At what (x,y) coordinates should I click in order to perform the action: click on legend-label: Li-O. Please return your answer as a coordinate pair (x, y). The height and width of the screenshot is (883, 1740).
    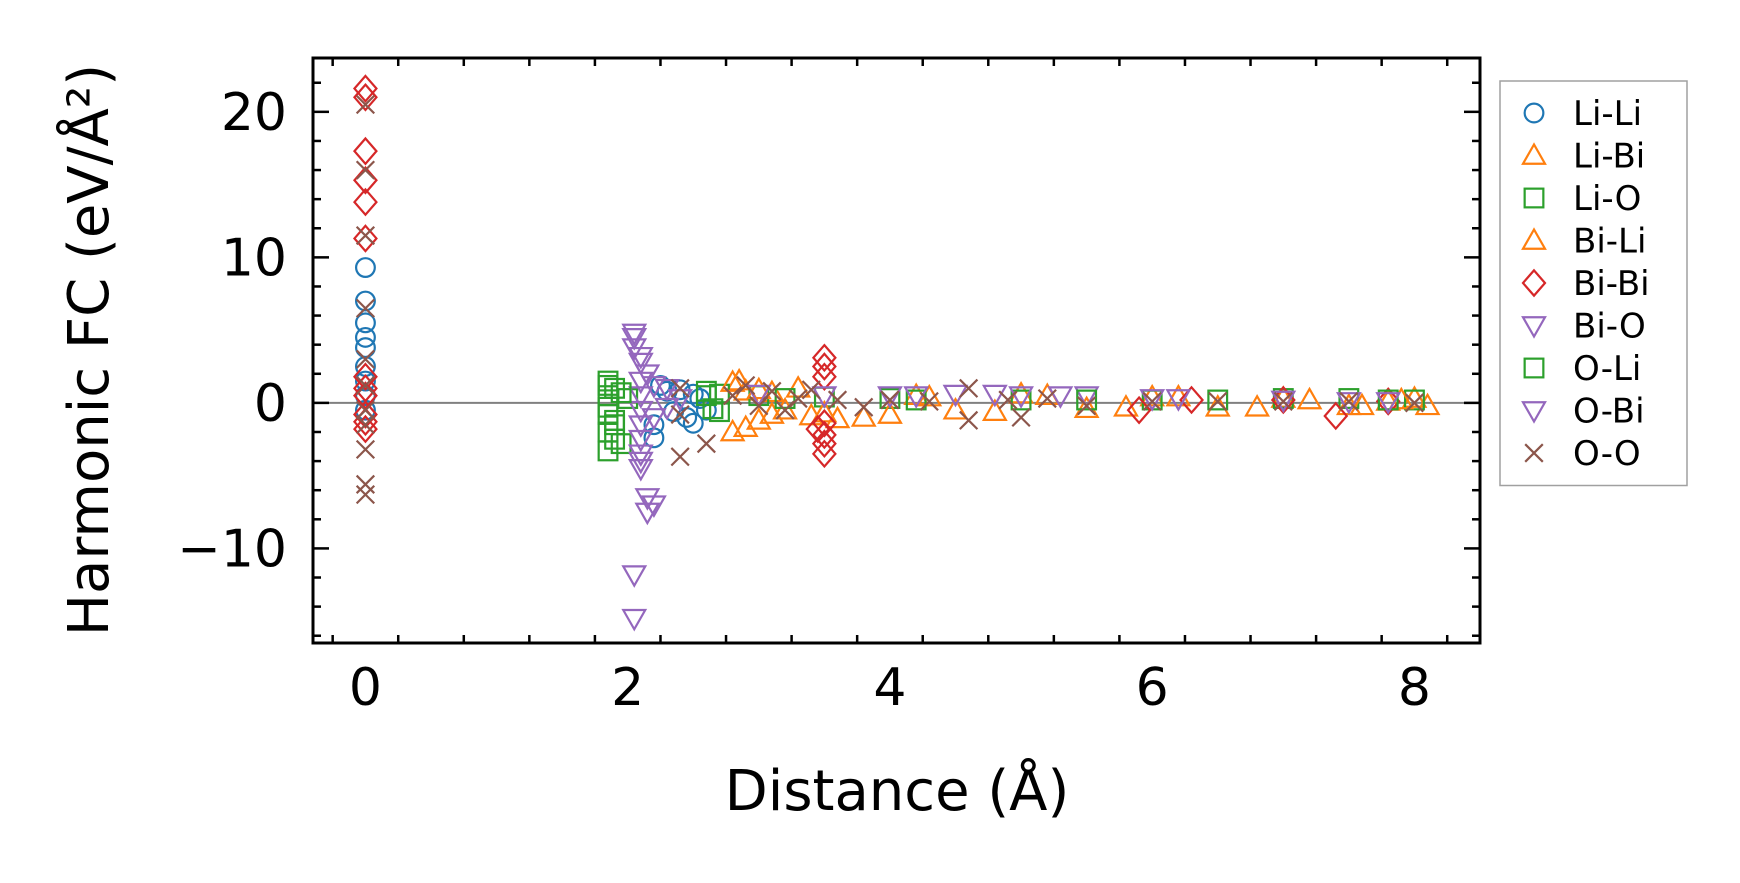
    Looking at the image, I should click on (1607, 199).